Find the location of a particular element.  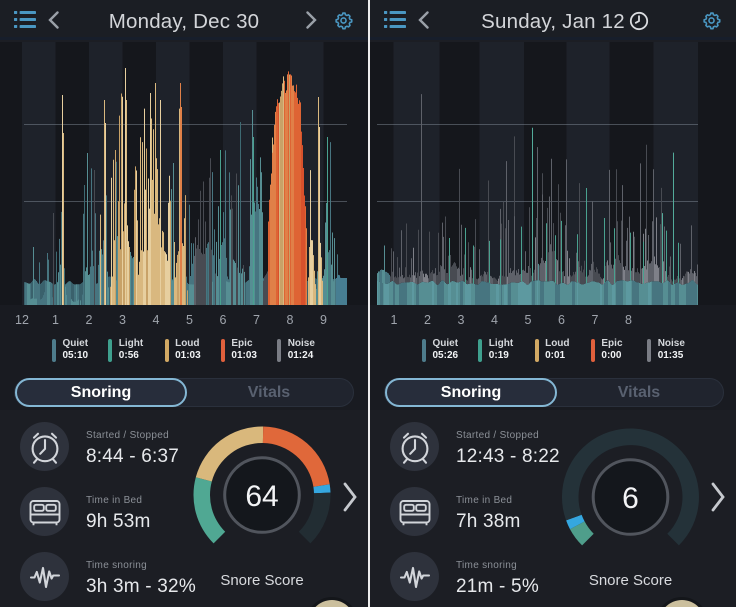

svg-text: 6 is located at coordinates (630, 498).